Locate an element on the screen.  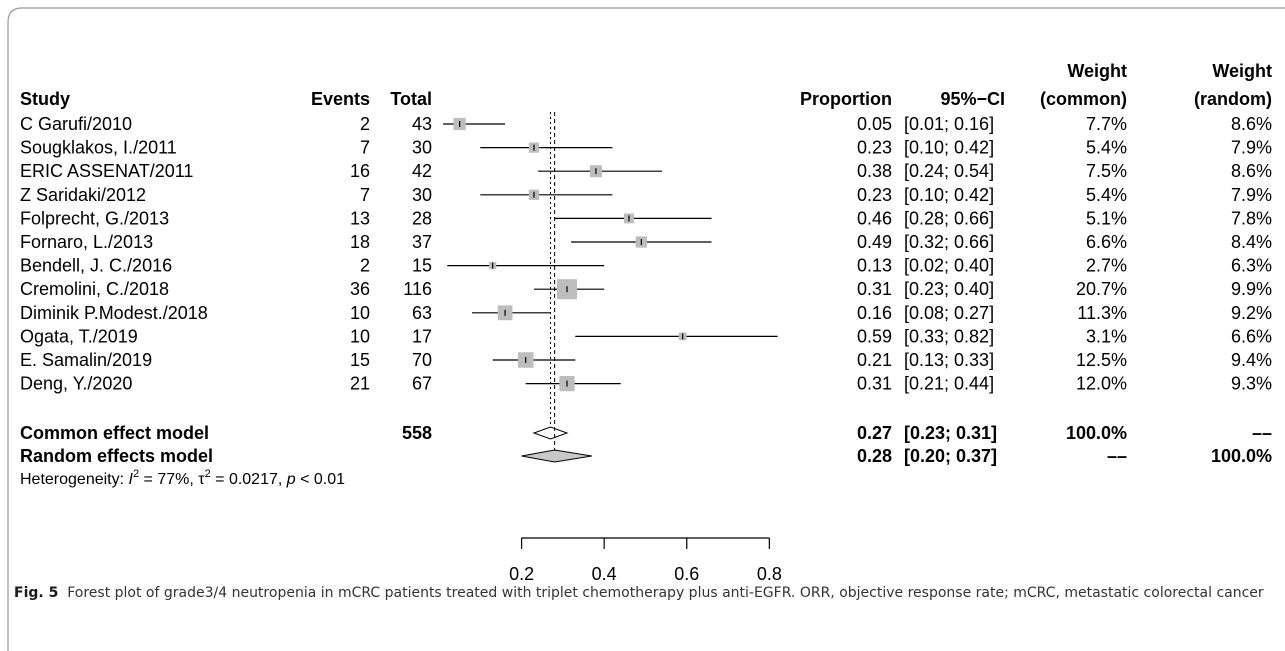
x-tick-label: 0.8 is located at coordinates (769, 574).